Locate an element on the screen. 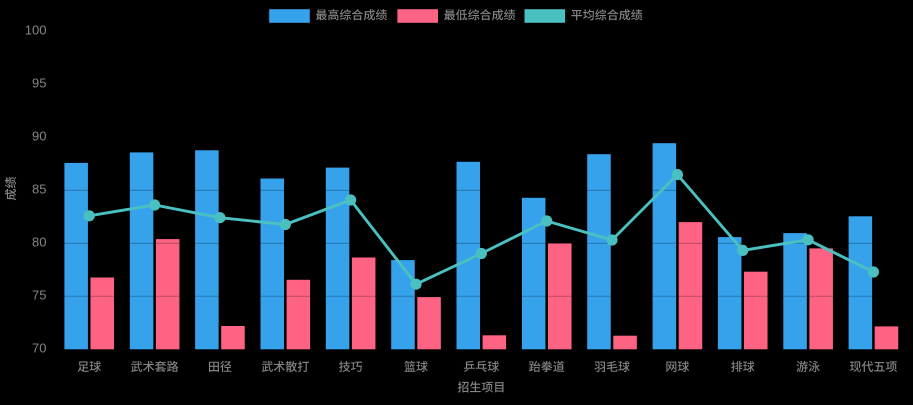 The width and height of the screenshot is (913, 405). svg-text: 85 is located at coordinates (39, 188).